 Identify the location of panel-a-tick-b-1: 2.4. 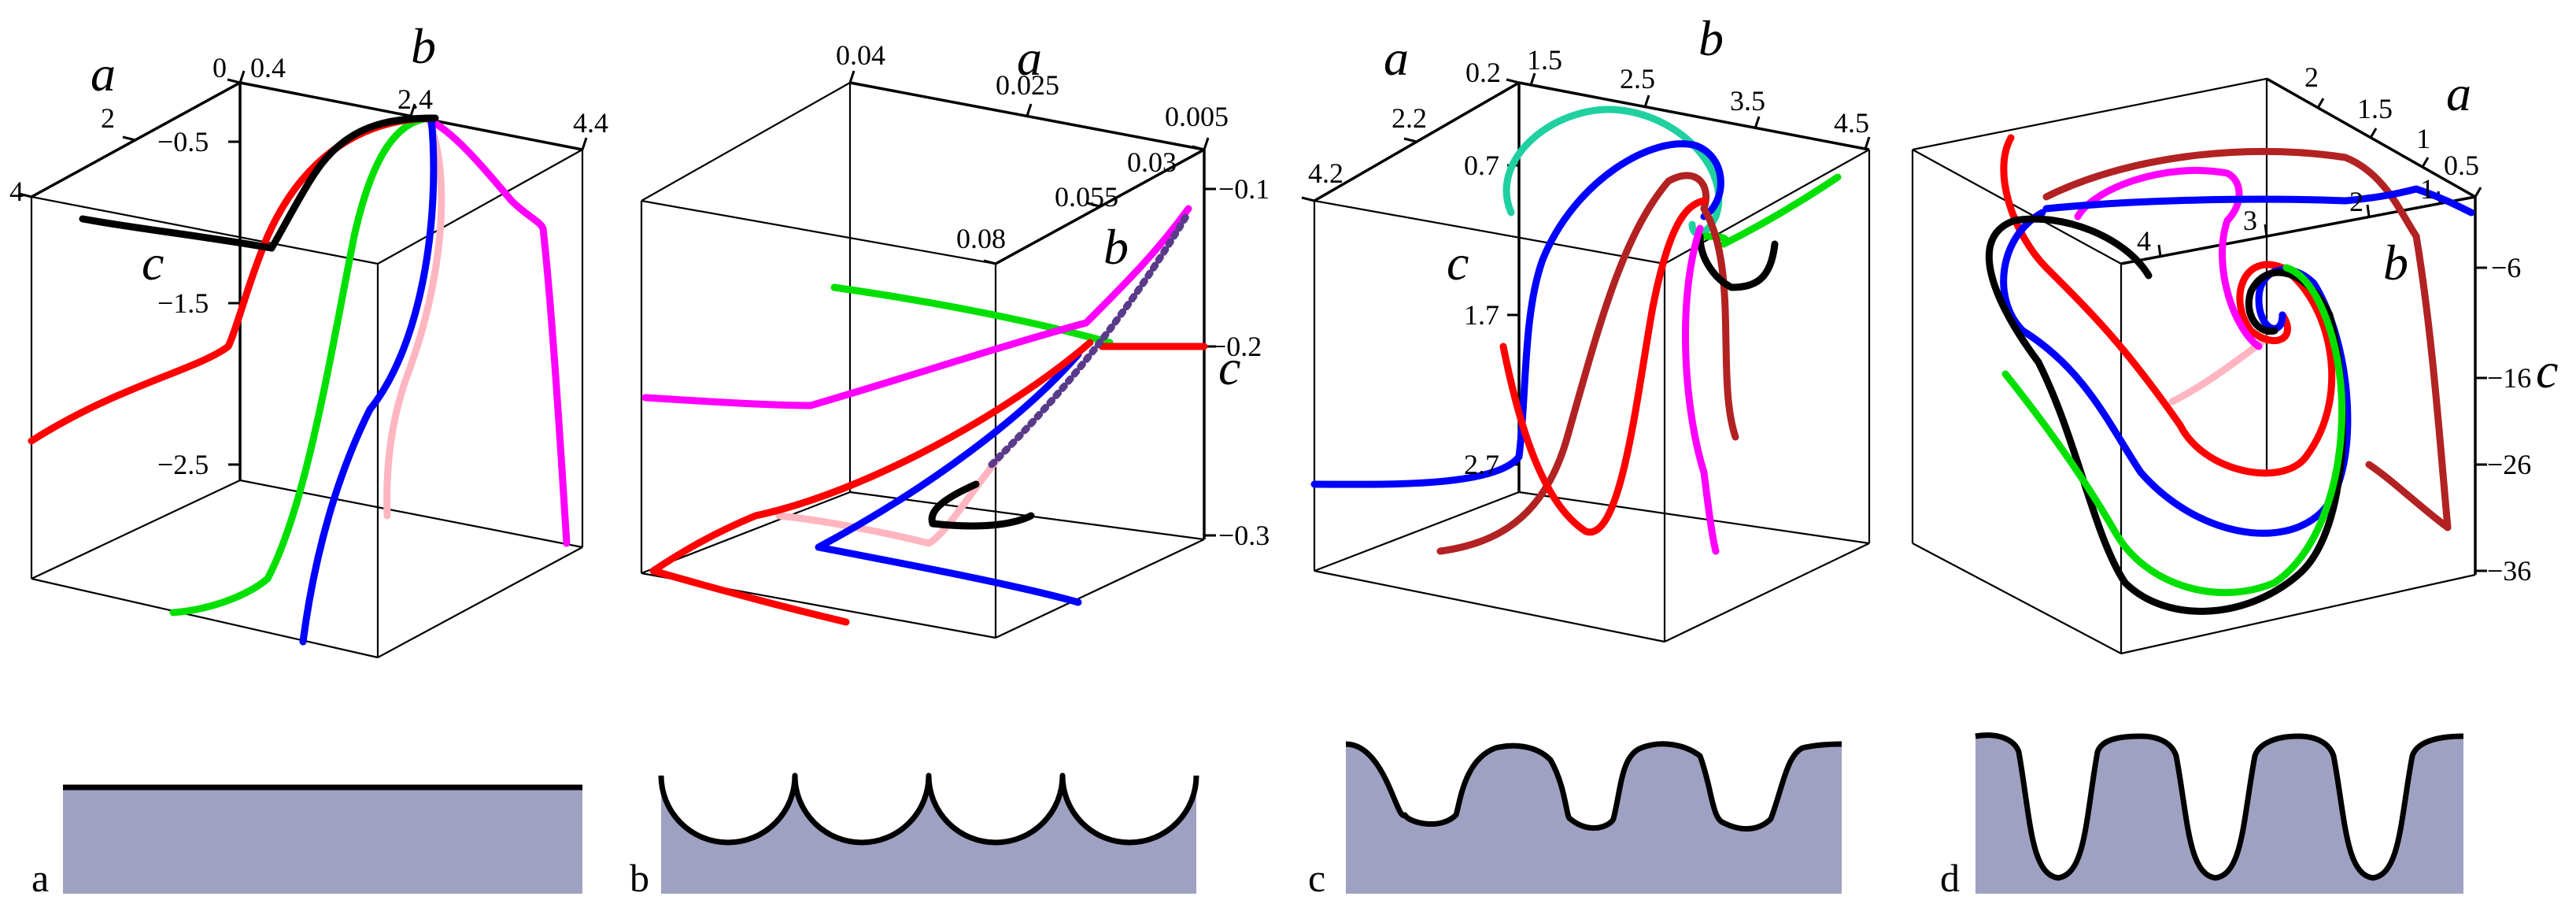
(415, 99).